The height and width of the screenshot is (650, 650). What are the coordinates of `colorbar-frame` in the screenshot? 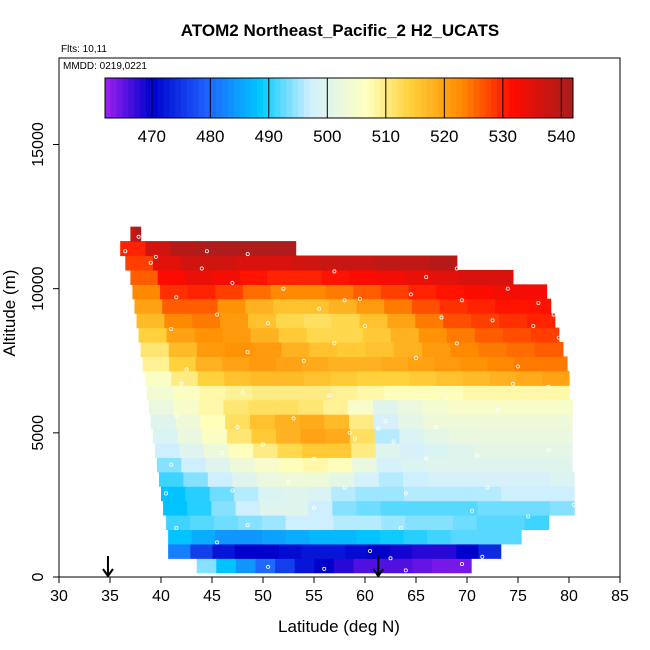 It's located at (339, 98).